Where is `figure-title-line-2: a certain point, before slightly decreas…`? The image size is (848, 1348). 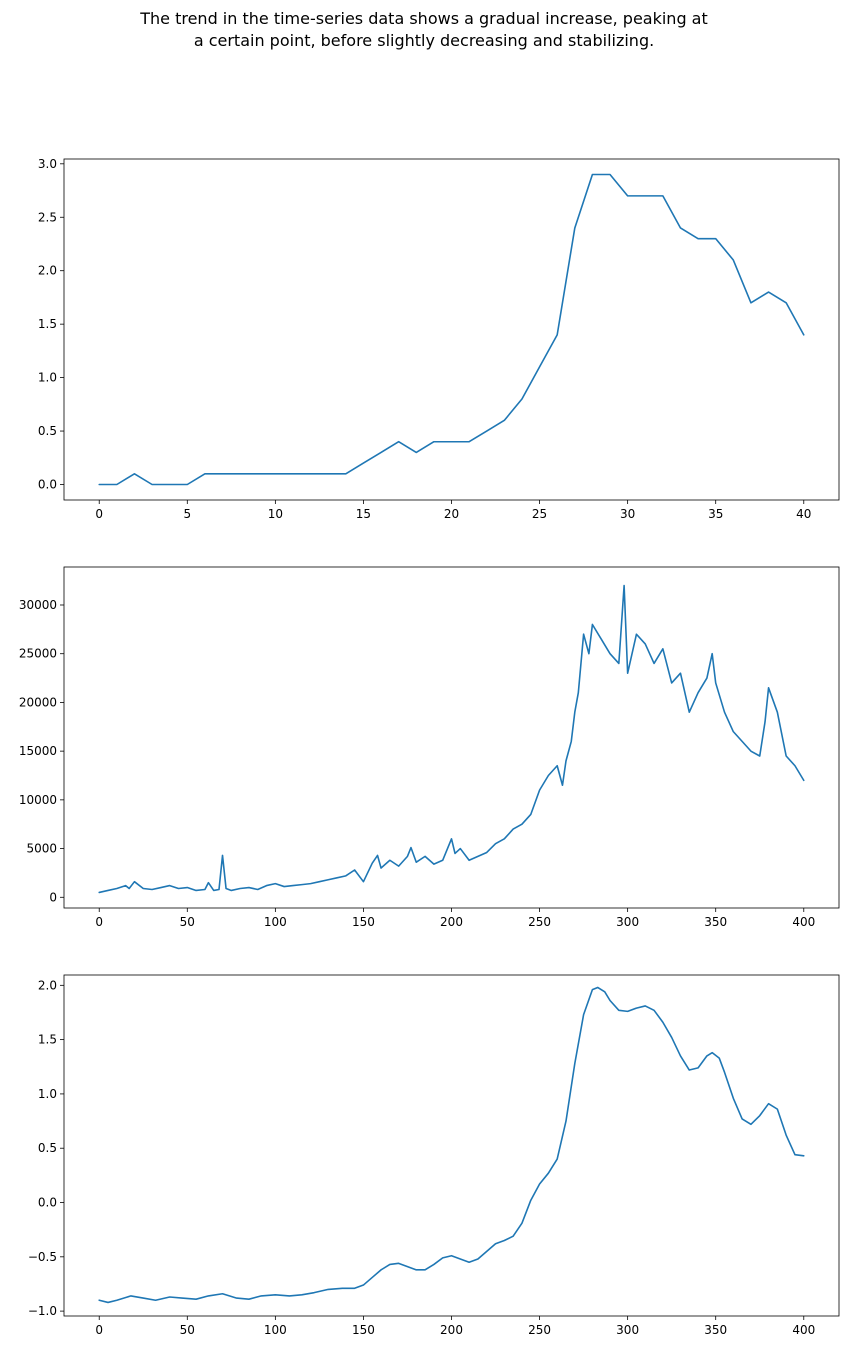 figure-title-line-2: a certain point, before slightly decreas… is located at coordinates (424, 40).